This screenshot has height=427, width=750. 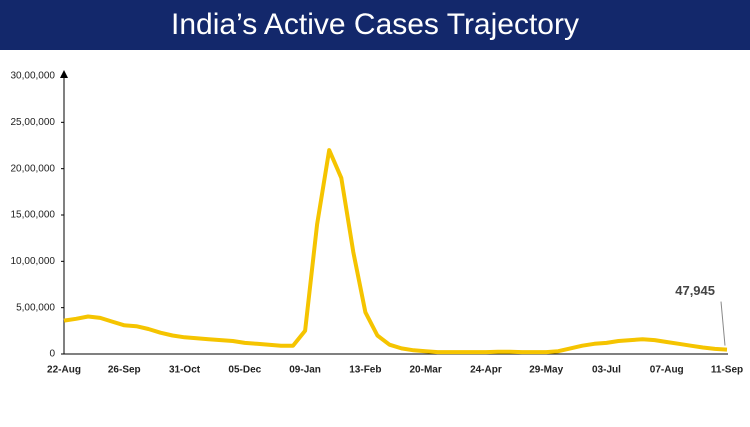 I want to click on y-tick-label: 15,00,000, so click(x=33, y=215).